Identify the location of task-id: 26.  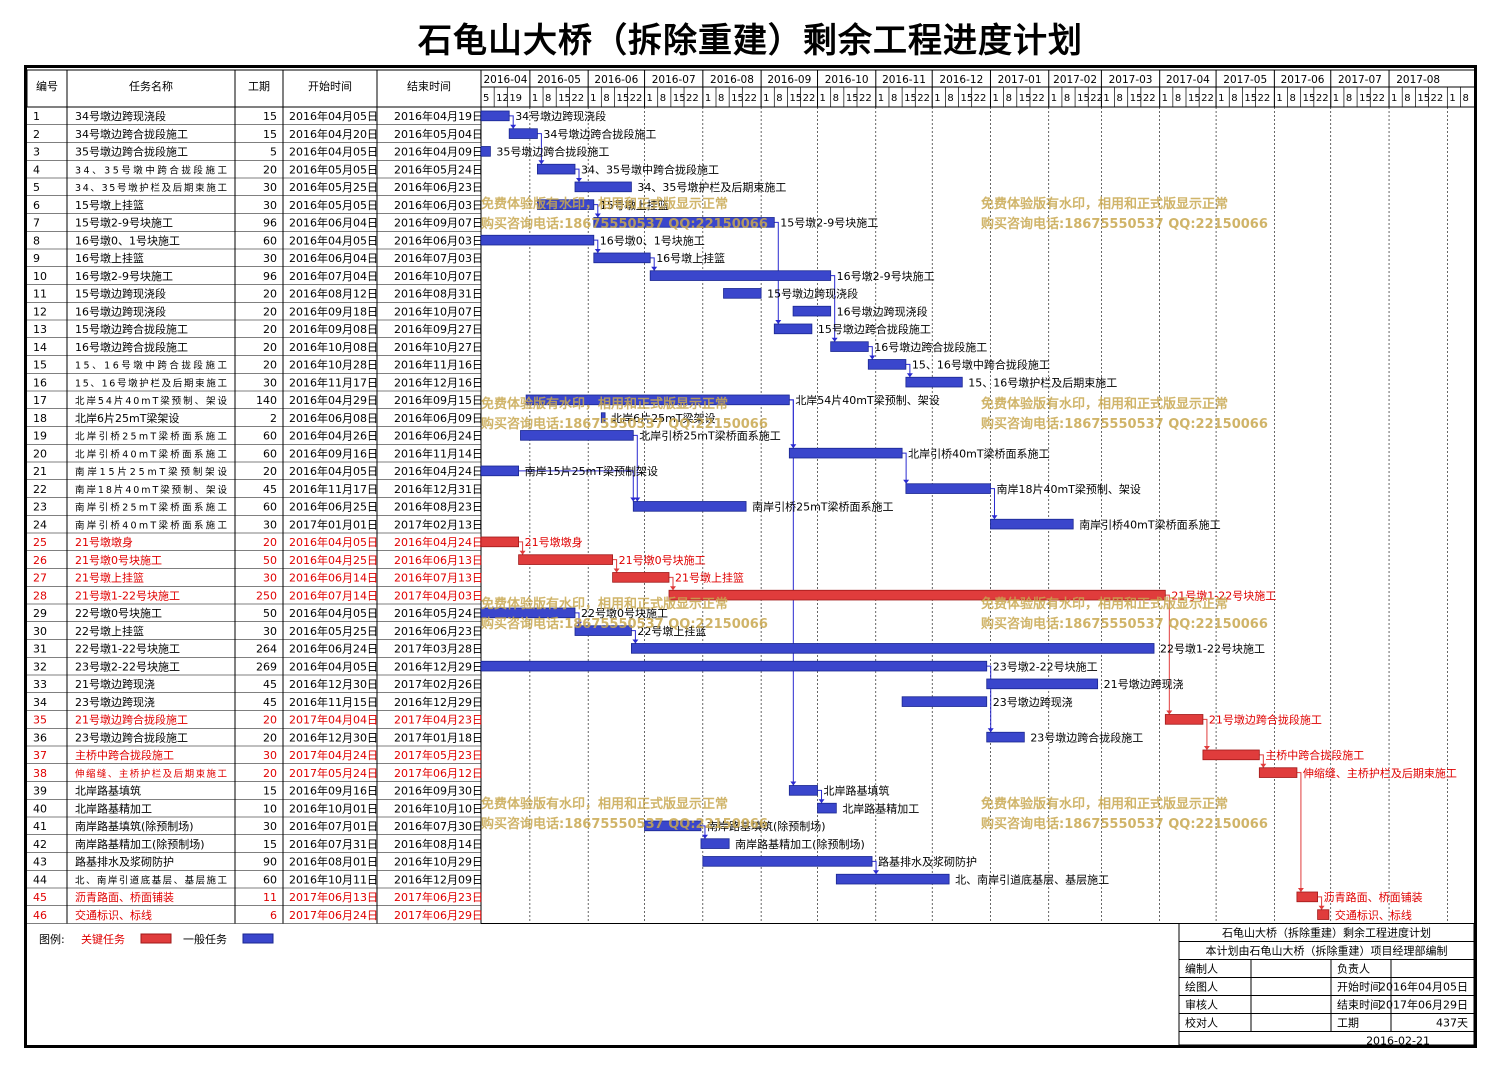
(40, 560).